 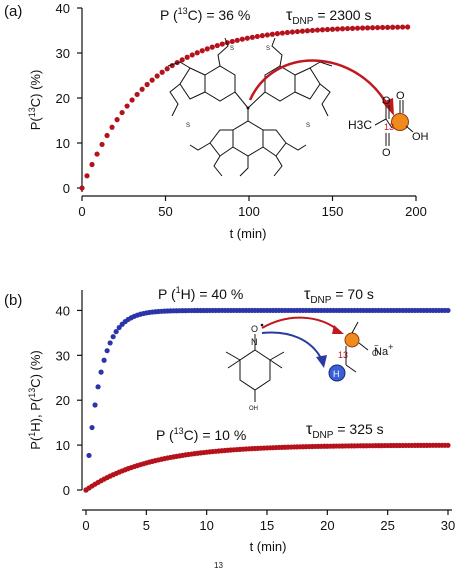 What do you see at coordinates (35, 100) in the screenshot?
I see `panel-a-y-label: P(13C) (%)` at bounding box center [35, 100].